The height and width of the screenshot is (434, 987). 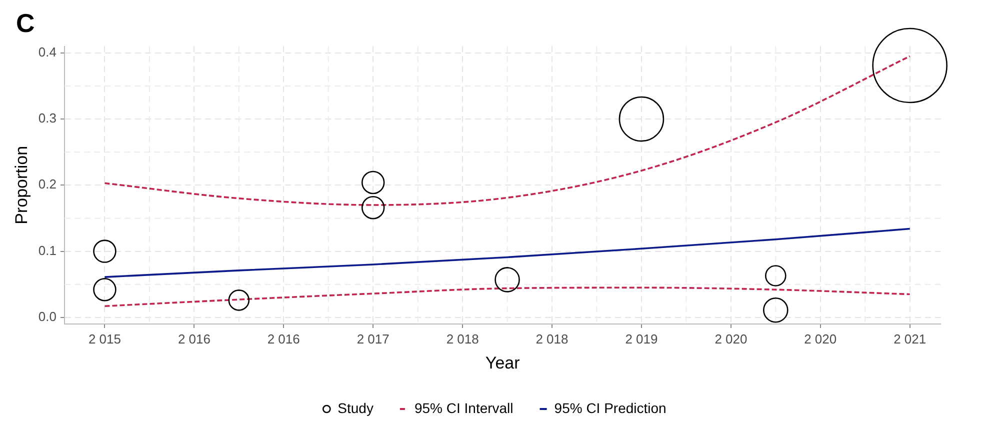 What do you see at coordinates (356, 408) in the screenshot?
I see `legend-label: Study` at bounding box center [356, 408].